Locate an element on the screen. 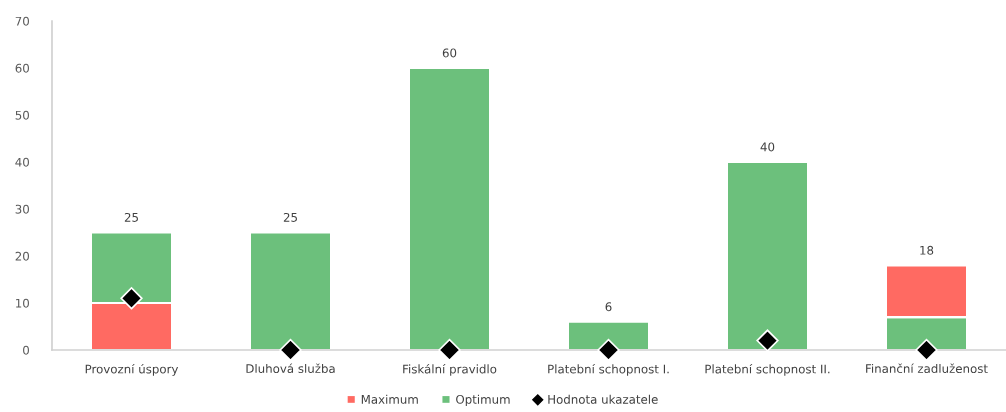 The width and height of the screenshot is (1006, 412). legend-label: Maximum is located at coordinates (389, 399).